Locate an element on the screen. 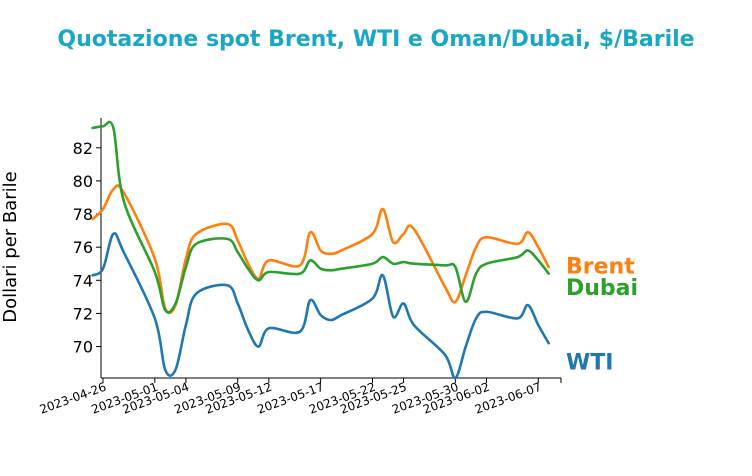 Image resolution: width=752 pixels, height=476 pixels. y-tick-label: 76 is located at coordinates (83, 247).